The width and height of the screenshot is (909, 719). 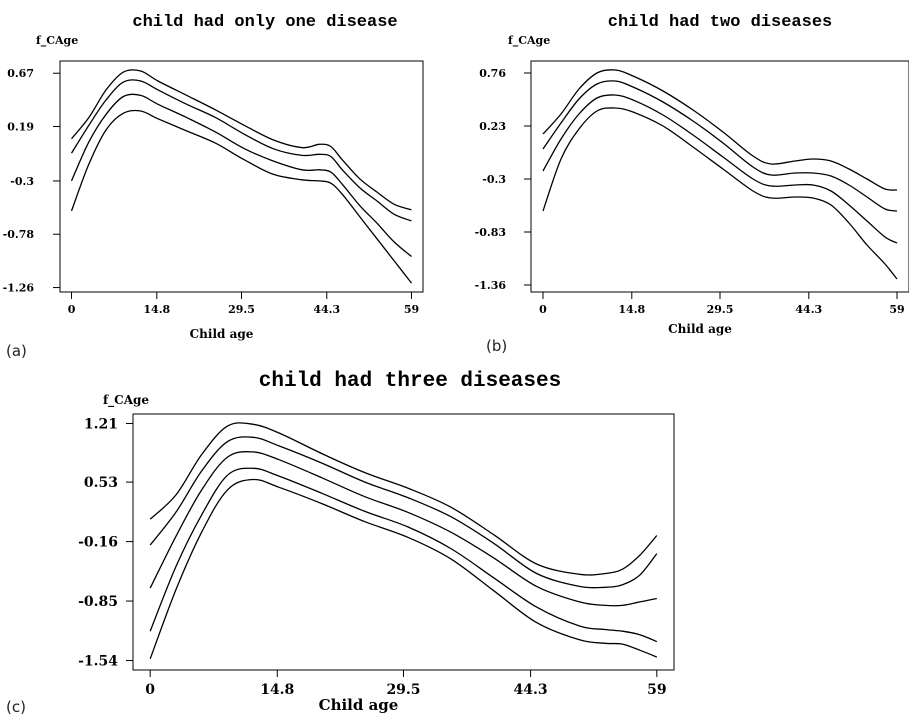 I want to click on y-tick-label: 0.23, so click(x=492, y=126).